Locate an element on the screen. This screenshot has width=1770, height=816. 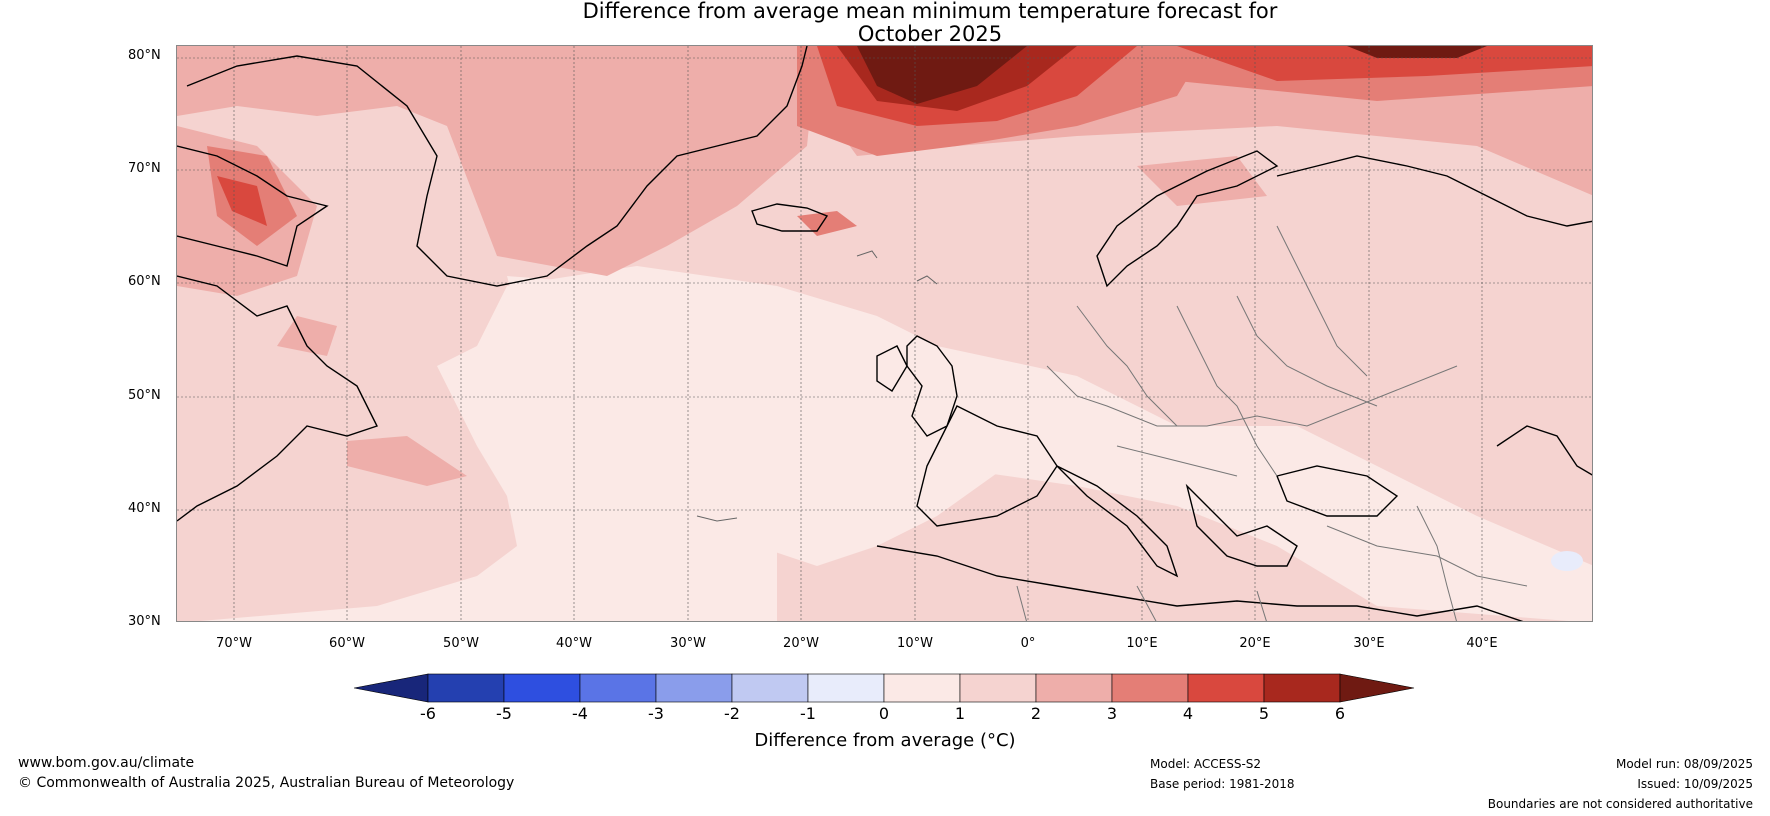
colorbar is located at coordinates (885, 688).